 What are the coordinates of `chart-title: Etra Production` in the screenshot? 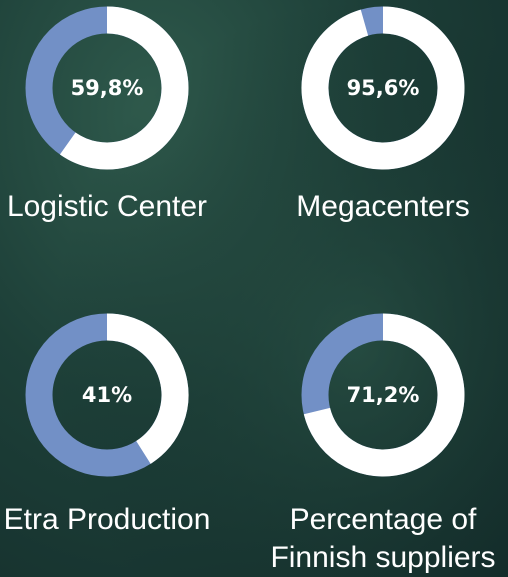 It's located at (107, 519).